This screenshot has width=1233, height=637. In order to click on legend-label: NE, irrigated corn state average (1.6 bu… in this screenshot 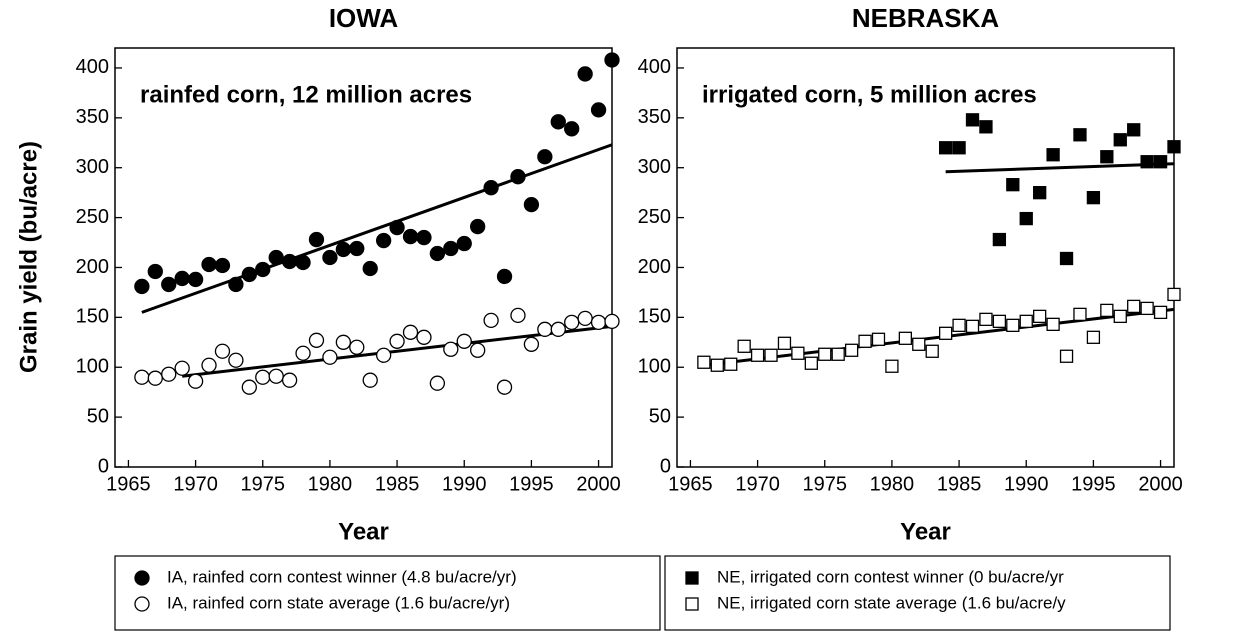, I will do `click(891, 602)`.